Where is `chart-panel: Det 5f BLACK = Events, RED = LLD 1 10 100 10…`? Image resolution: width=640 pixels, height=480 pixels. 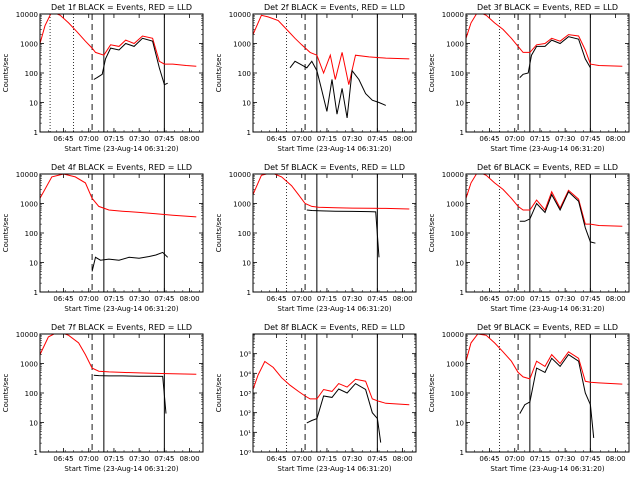 chart-panel: Det 5f BLACK = Events, RED = LLD 1 10 100 10… is located at coordinates (316, 238).